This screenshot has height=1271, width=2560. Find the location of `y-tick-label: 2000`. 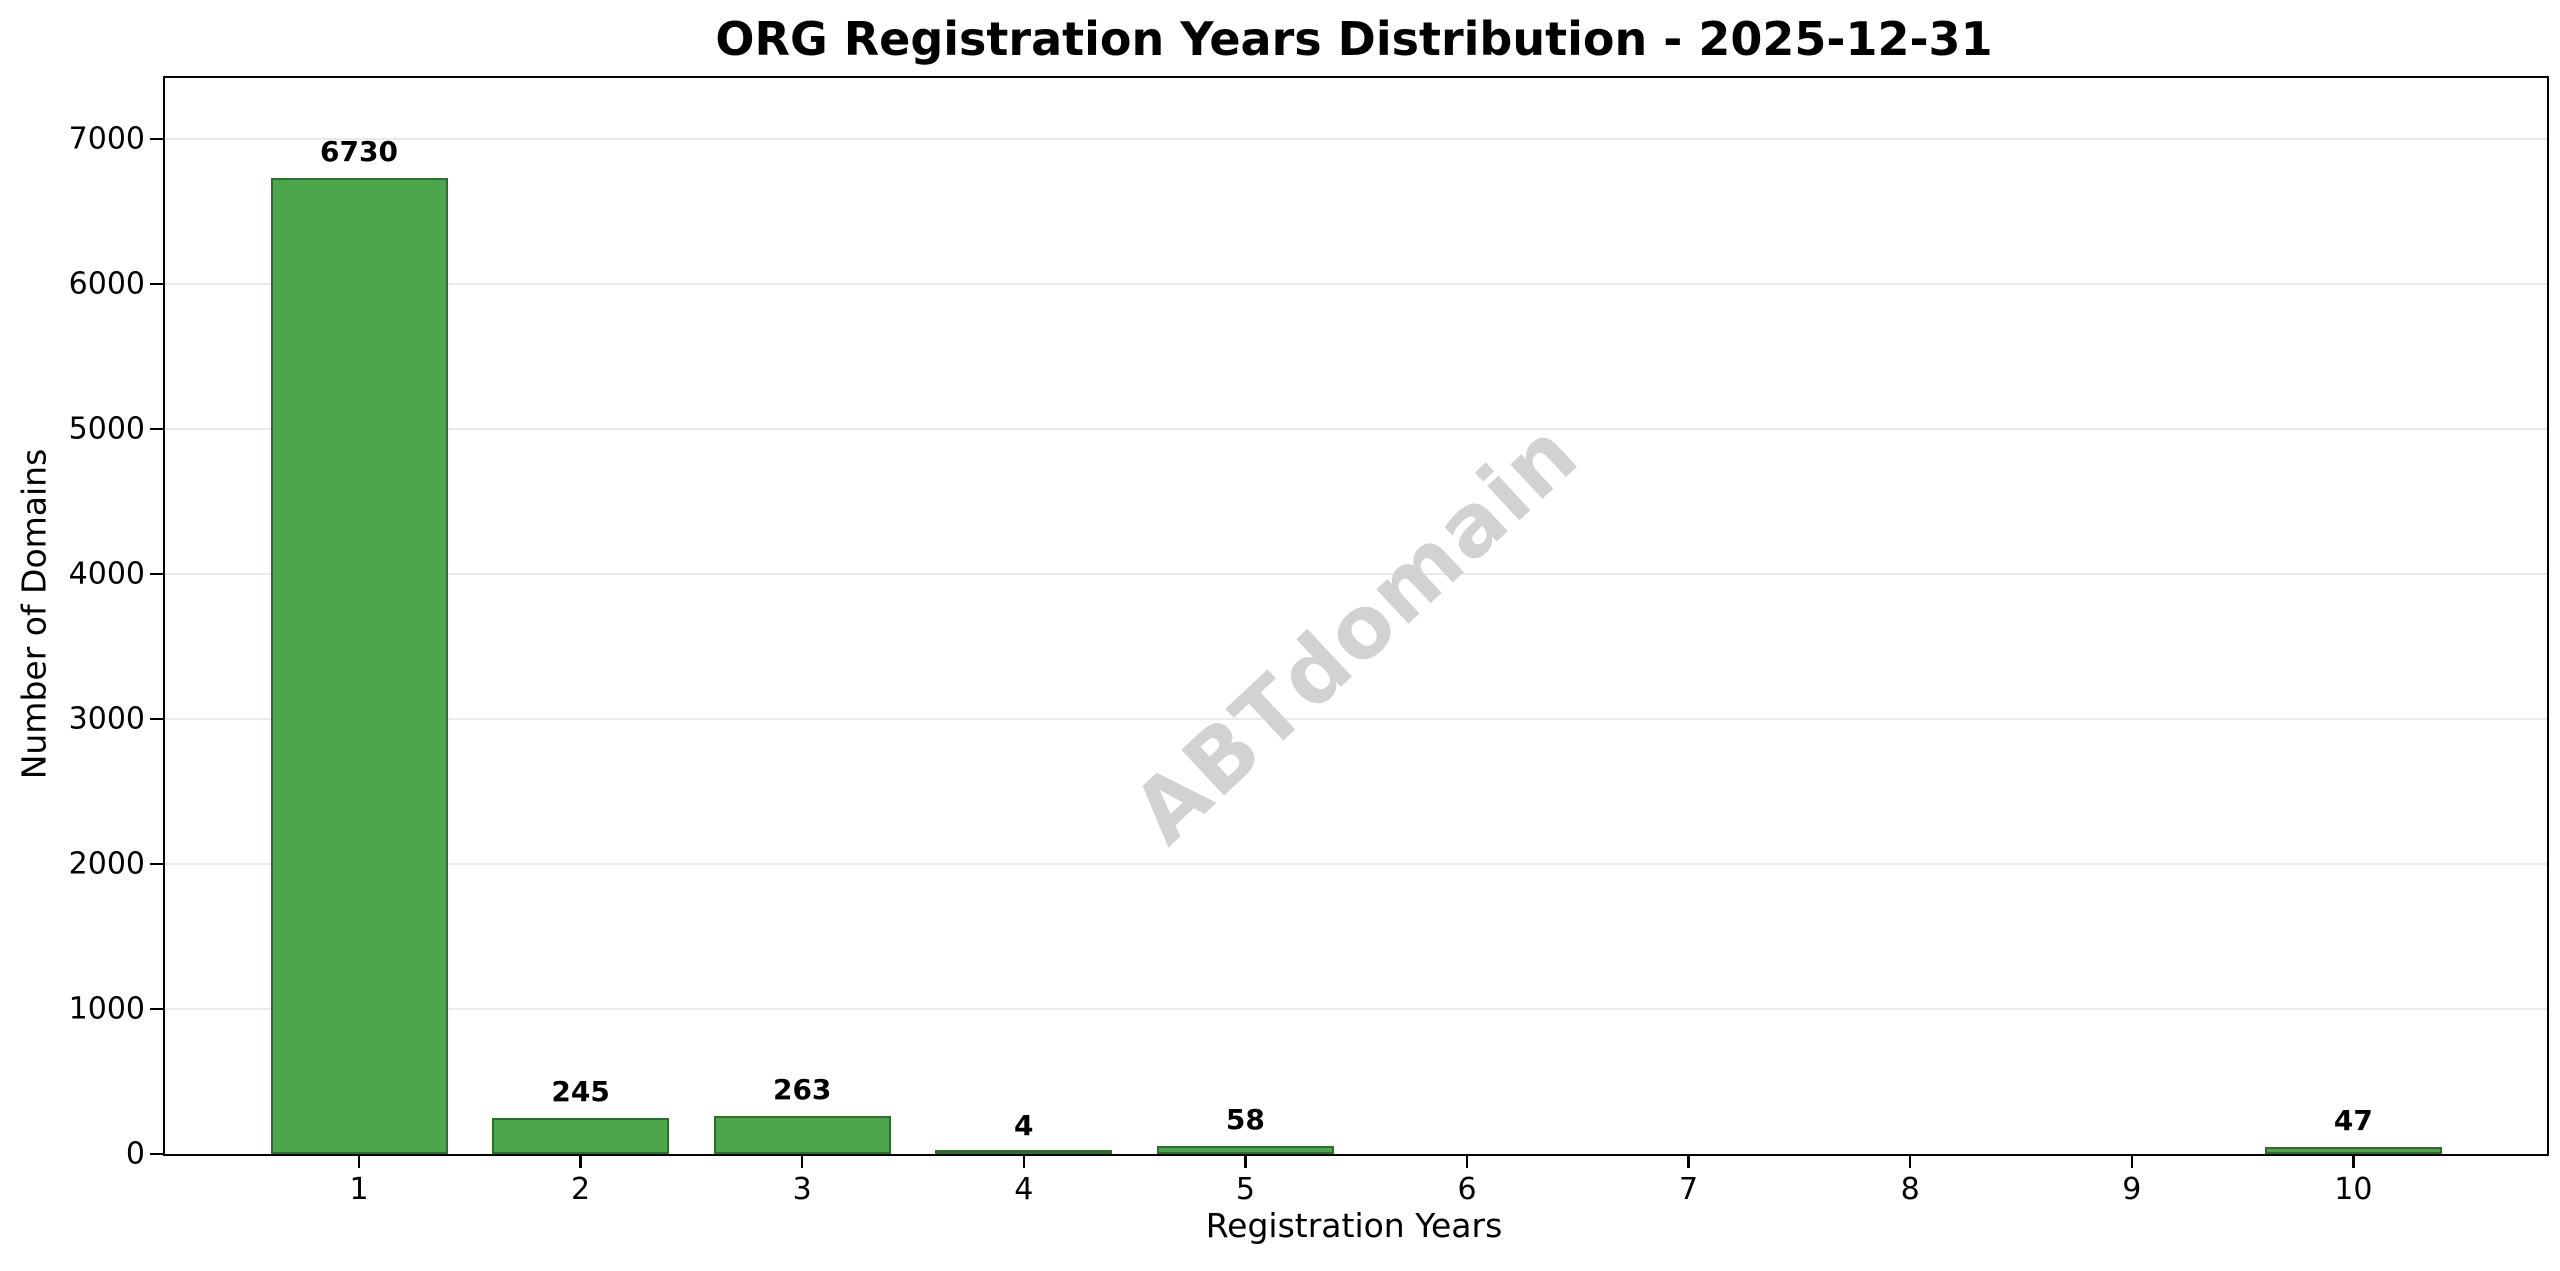

y-tick-label: 2000 is located at coordinates (106, 864).